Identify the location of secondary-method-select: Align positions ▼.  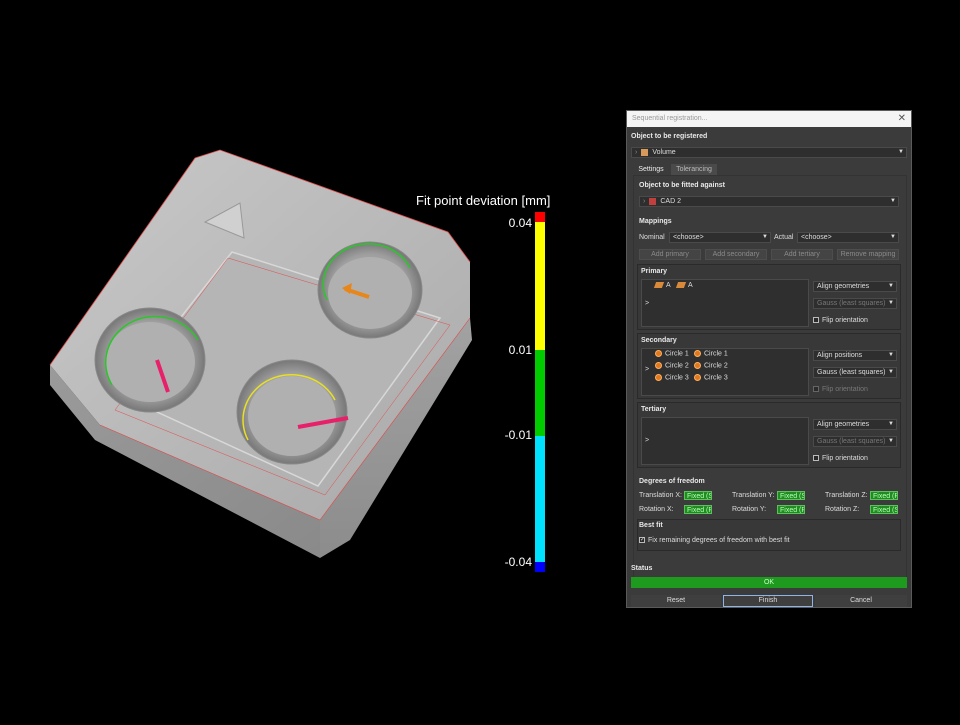
(855, 355).